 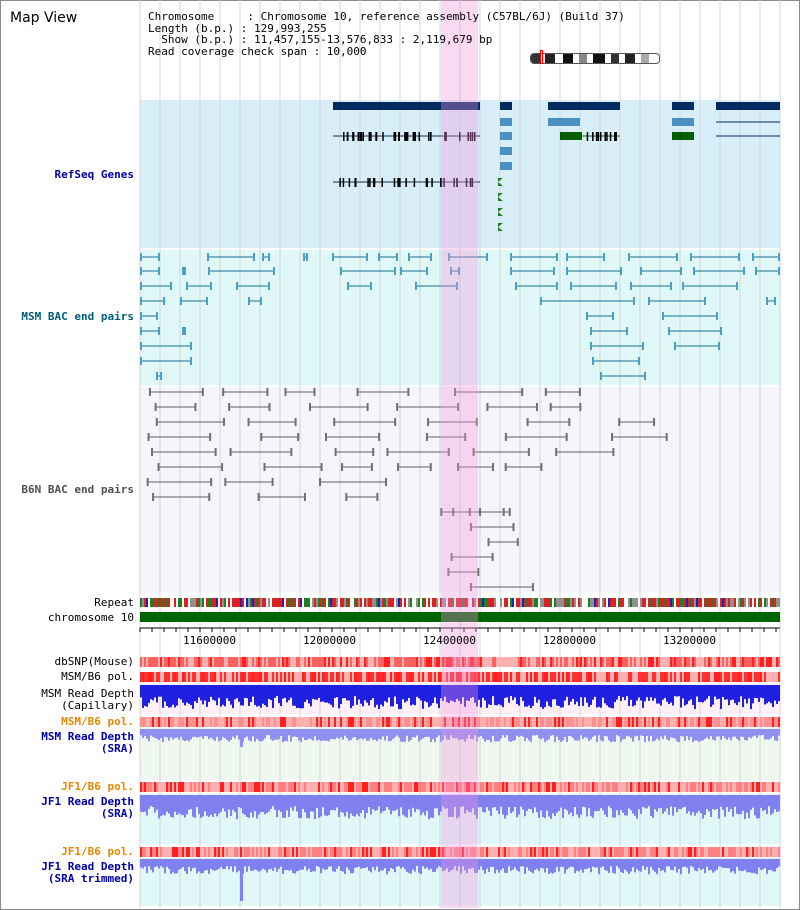 I want to click on track-label-b6n-bac: B6N BAC end pairs, so click(x=77, y=489).